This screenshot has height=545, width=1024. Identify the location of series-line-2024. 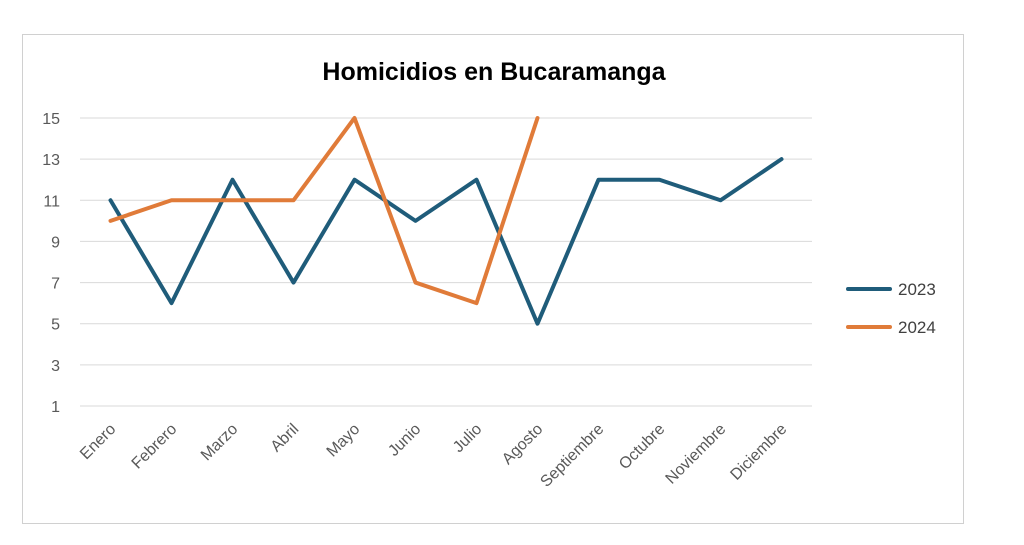
(324, 211).